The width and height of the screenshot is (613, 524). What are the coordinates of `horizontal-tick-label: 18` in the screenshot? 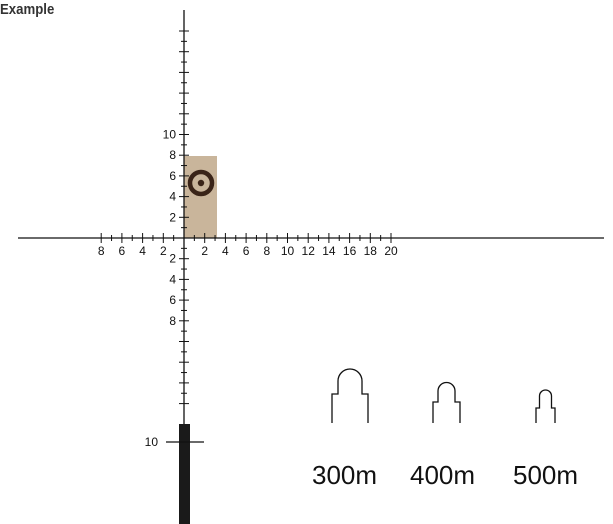 It's located at (371, 251).